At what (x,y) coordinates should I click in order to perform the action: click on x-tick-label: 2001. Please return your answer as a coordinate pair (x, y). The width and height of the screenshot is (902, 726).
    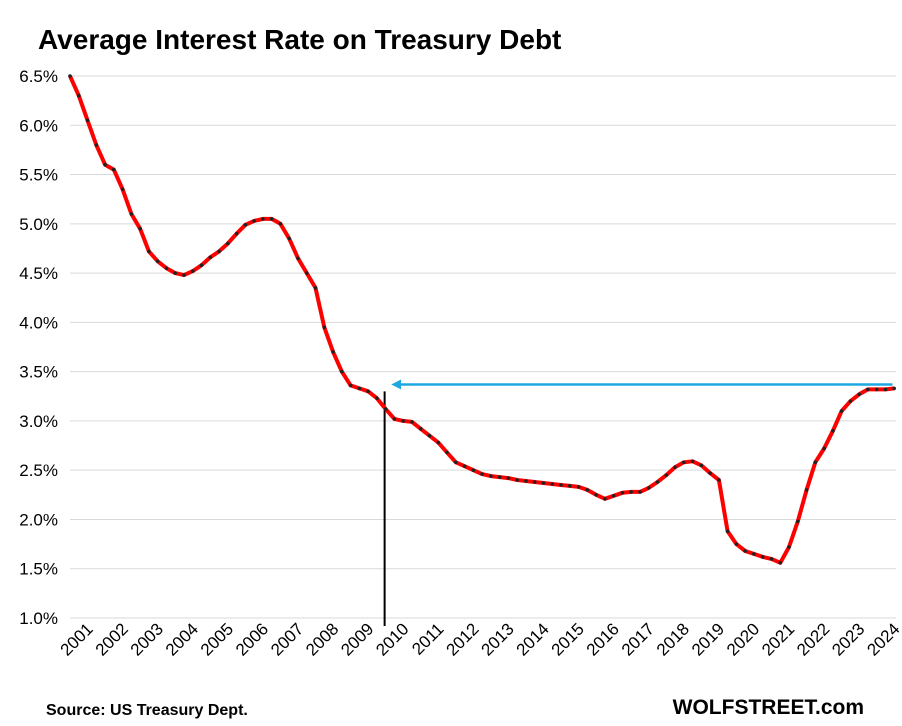
    Looking at the image, I should click on (77, 639).